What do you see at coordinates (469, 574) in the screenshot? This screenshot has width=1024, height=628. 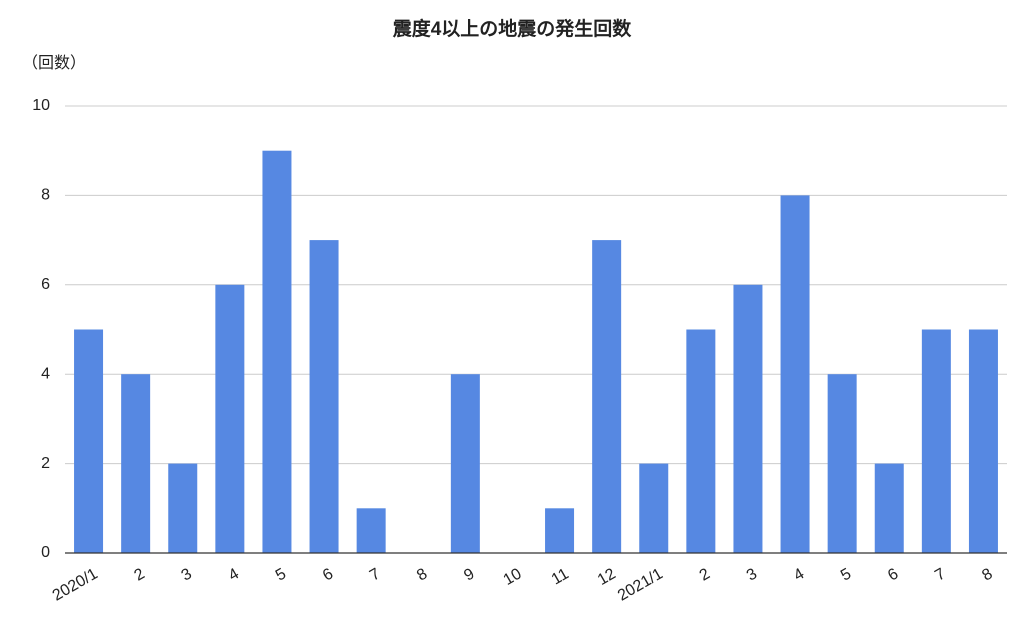 I see `x-tick-label: 9` at bounding box center [469, 574].